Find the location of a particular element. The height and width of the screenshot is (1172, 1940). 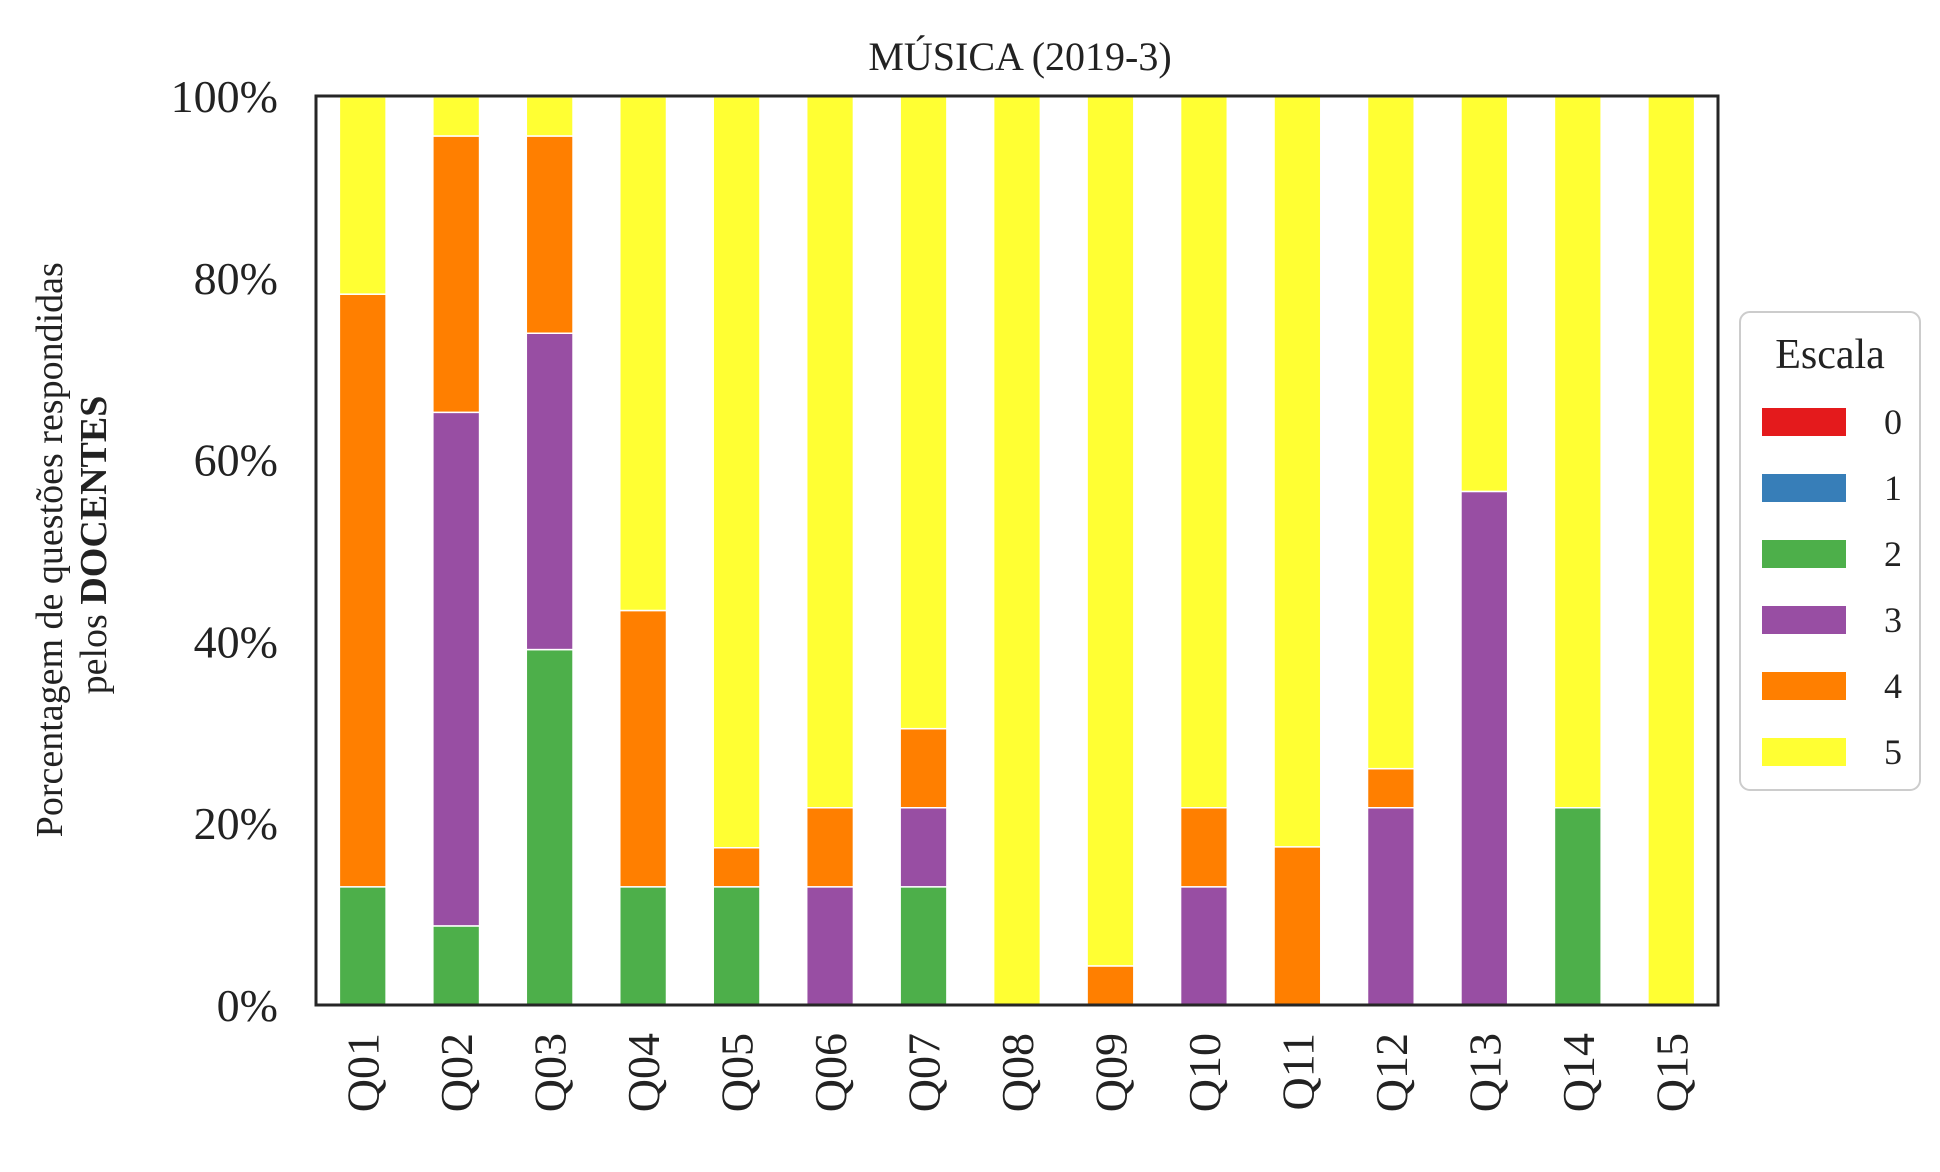

y-axis-label-bold: DOCENTES is located at coordinates (94, 500).